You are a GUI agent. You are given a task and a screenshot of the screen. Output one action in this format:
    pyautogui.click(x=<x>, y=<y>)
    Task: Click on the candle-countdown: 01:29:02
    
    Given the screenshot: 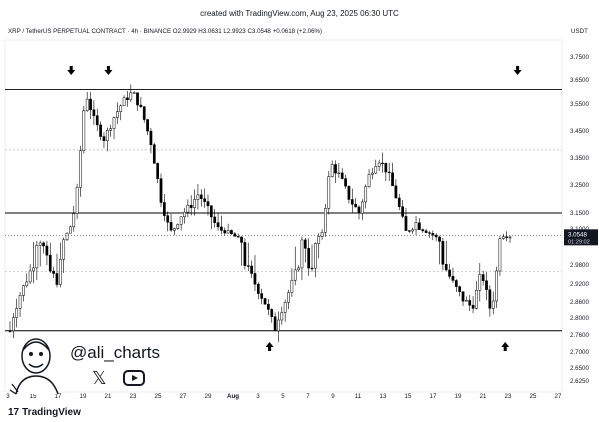 What is the action you would take?
    pyautogui.click(x=579, y=242)
    